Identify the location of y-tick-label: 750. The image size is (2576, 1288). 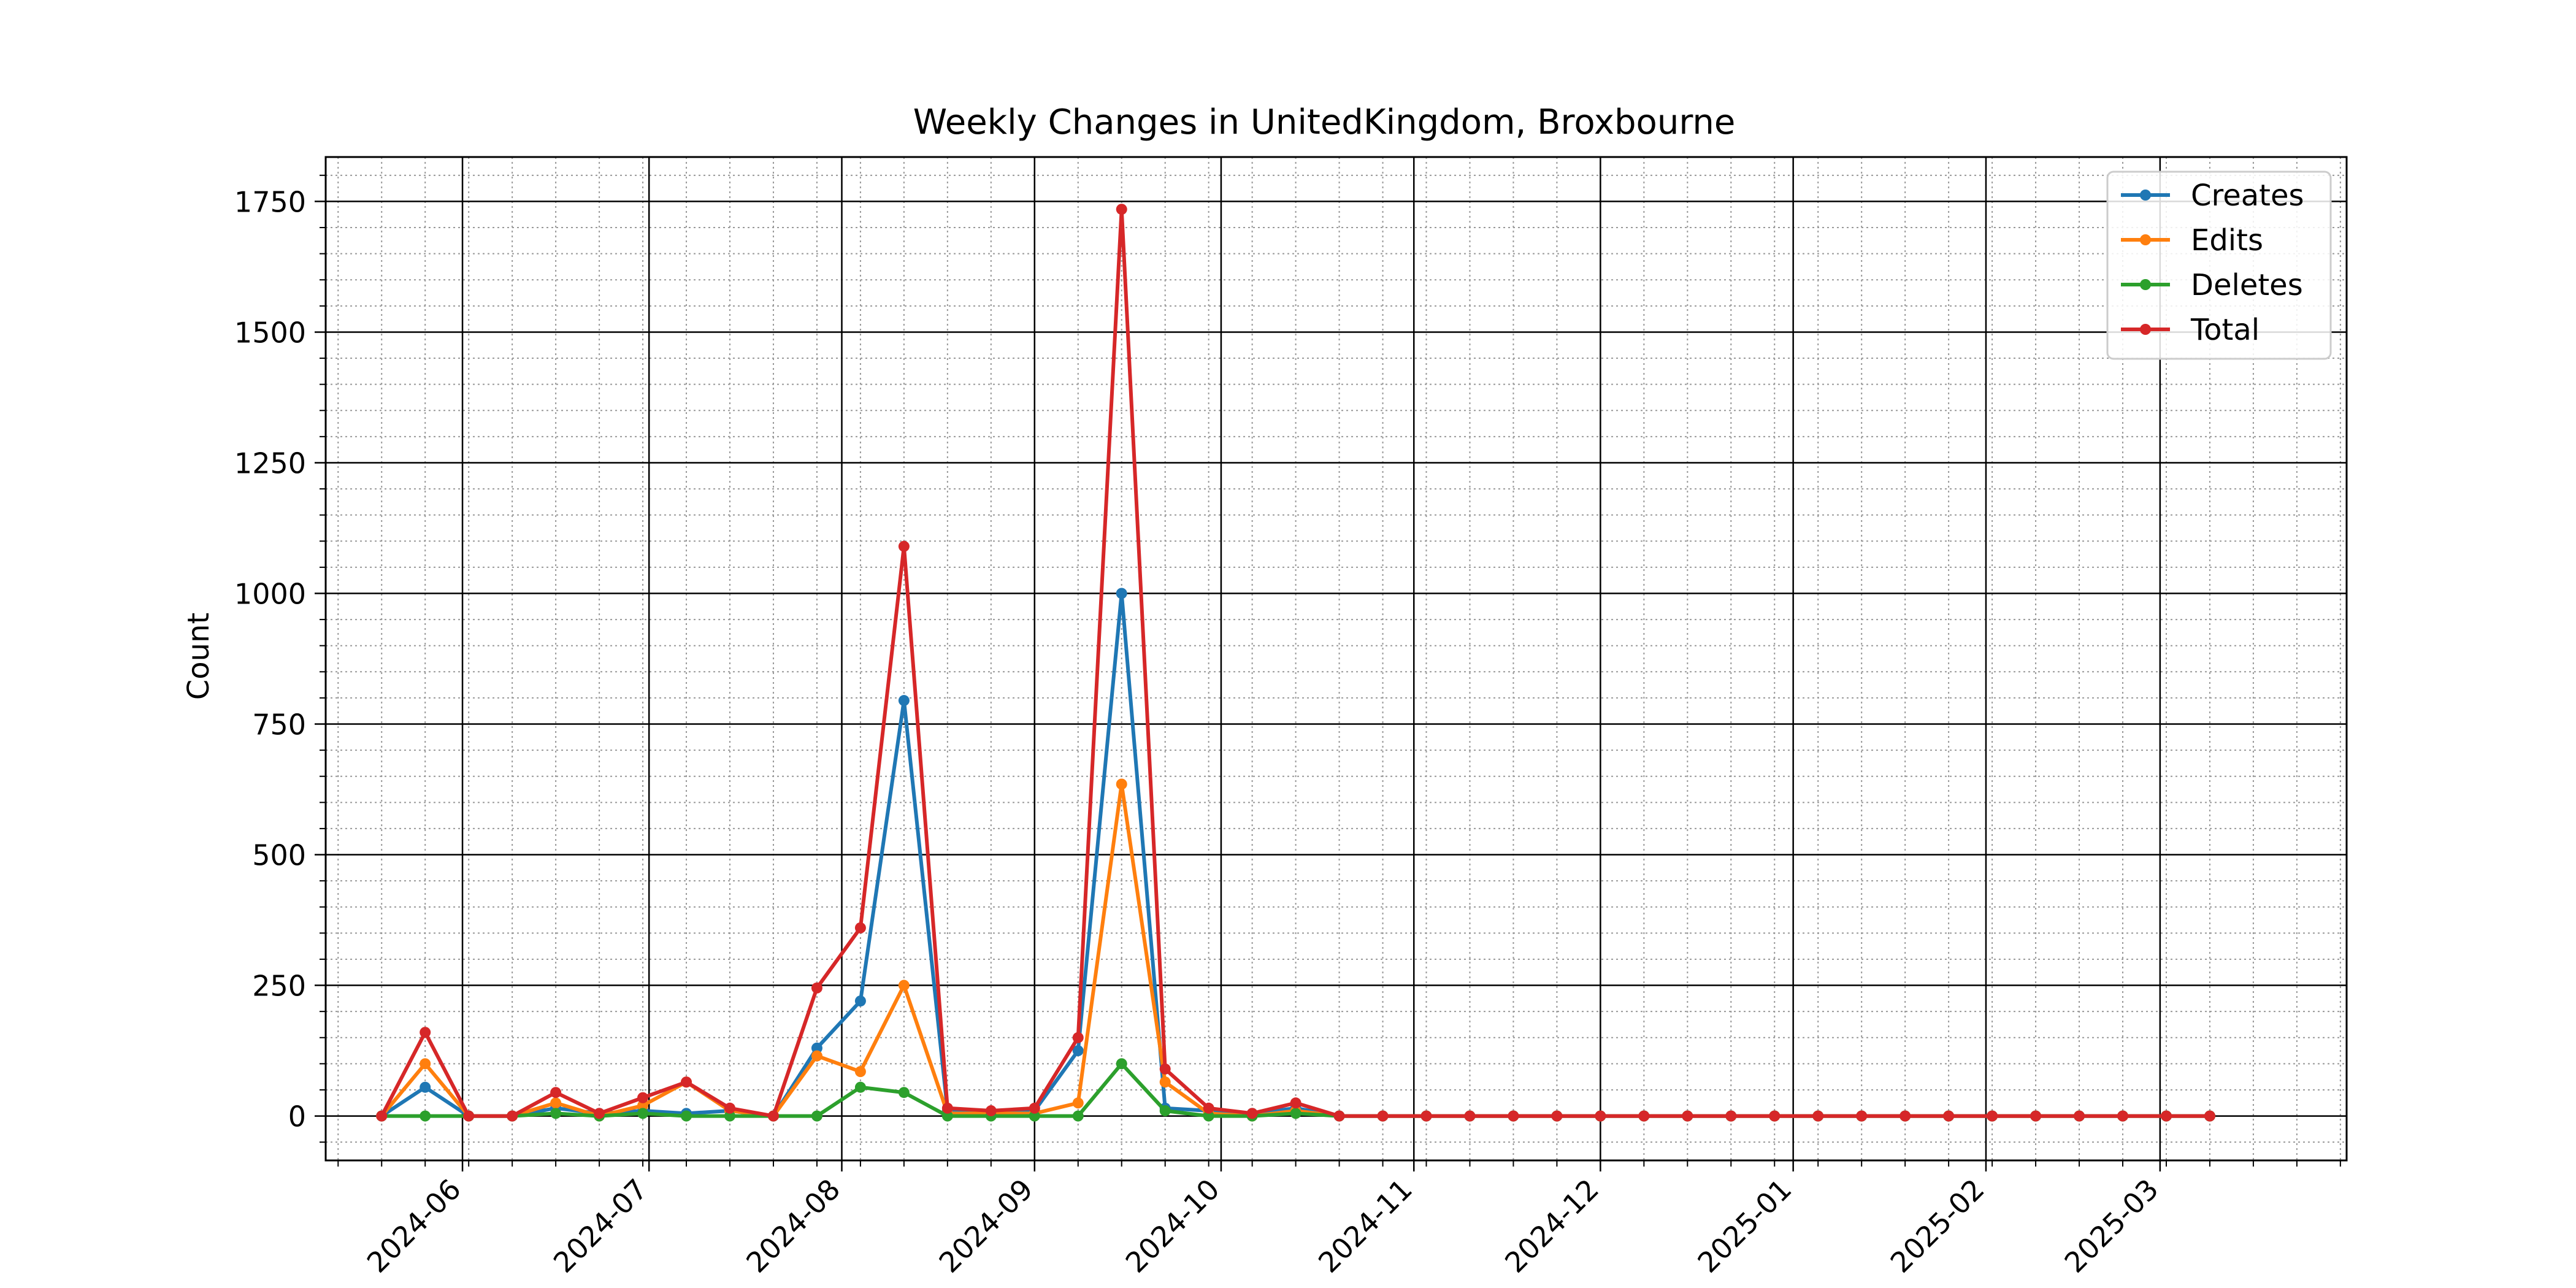
(279, 725).